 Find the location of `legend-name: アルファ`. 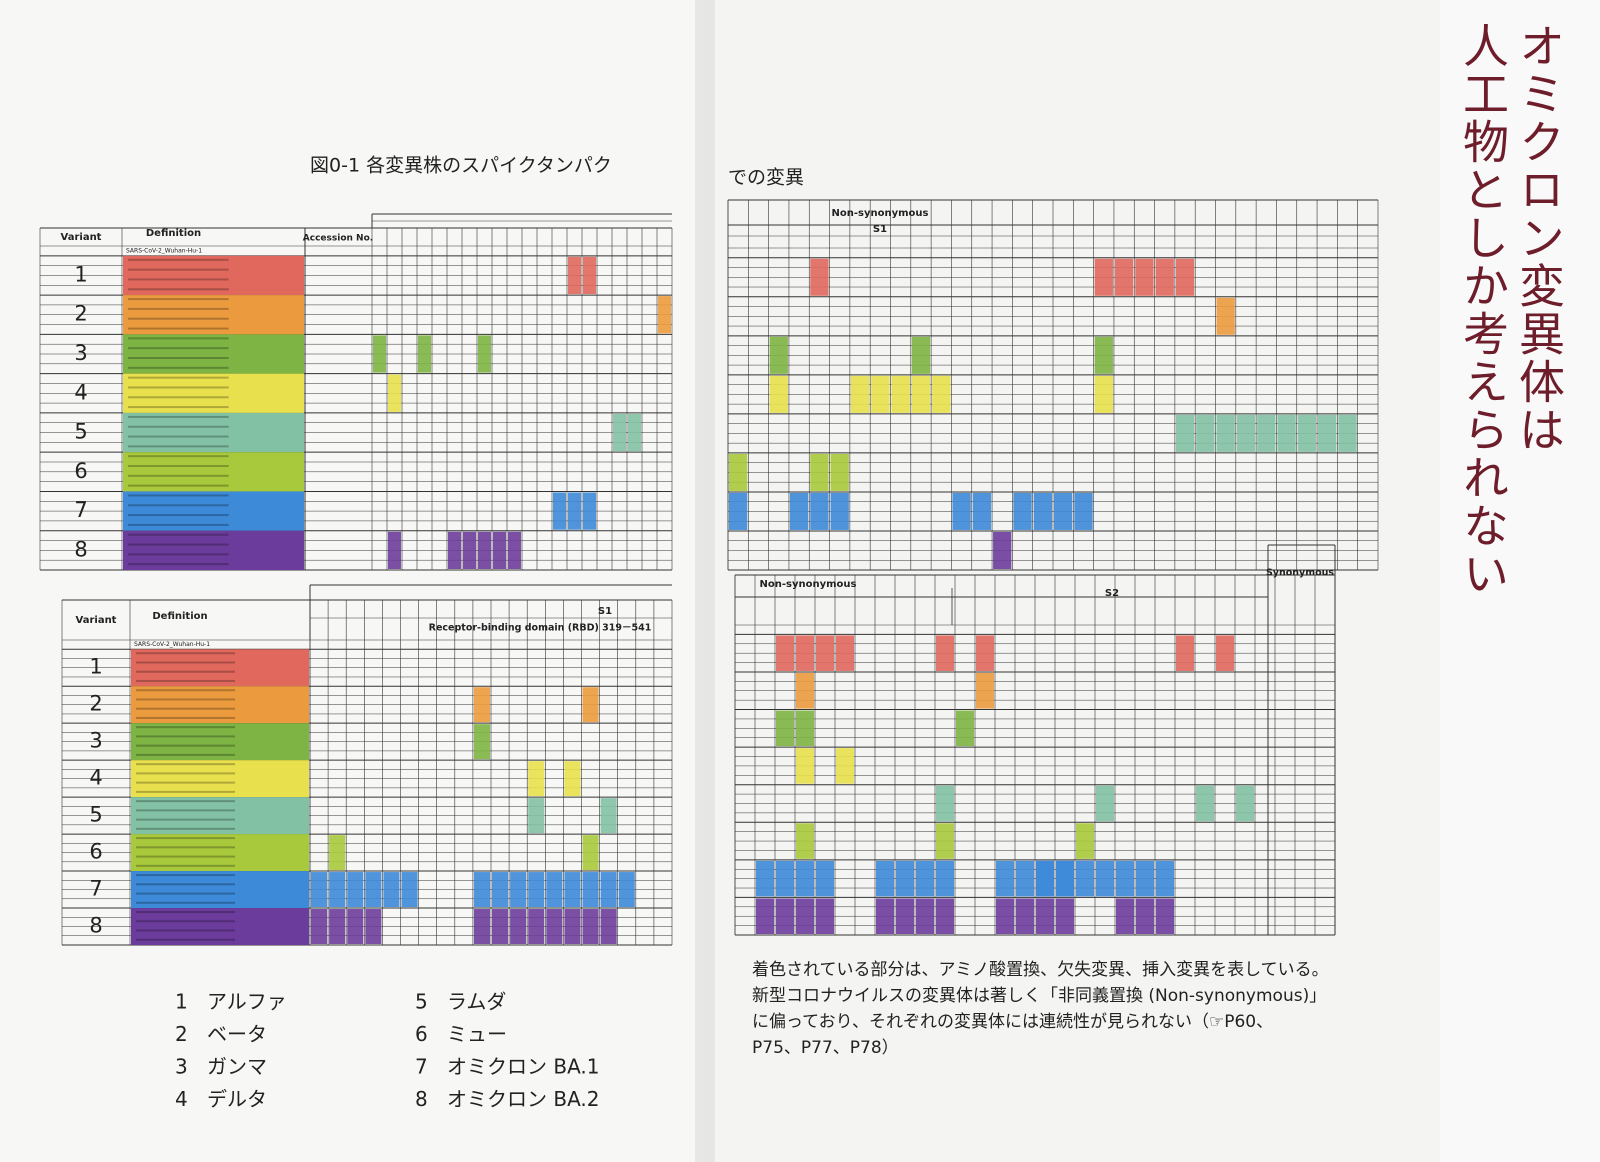

legend-name: アルファ is located at coordinates (247, 1002).